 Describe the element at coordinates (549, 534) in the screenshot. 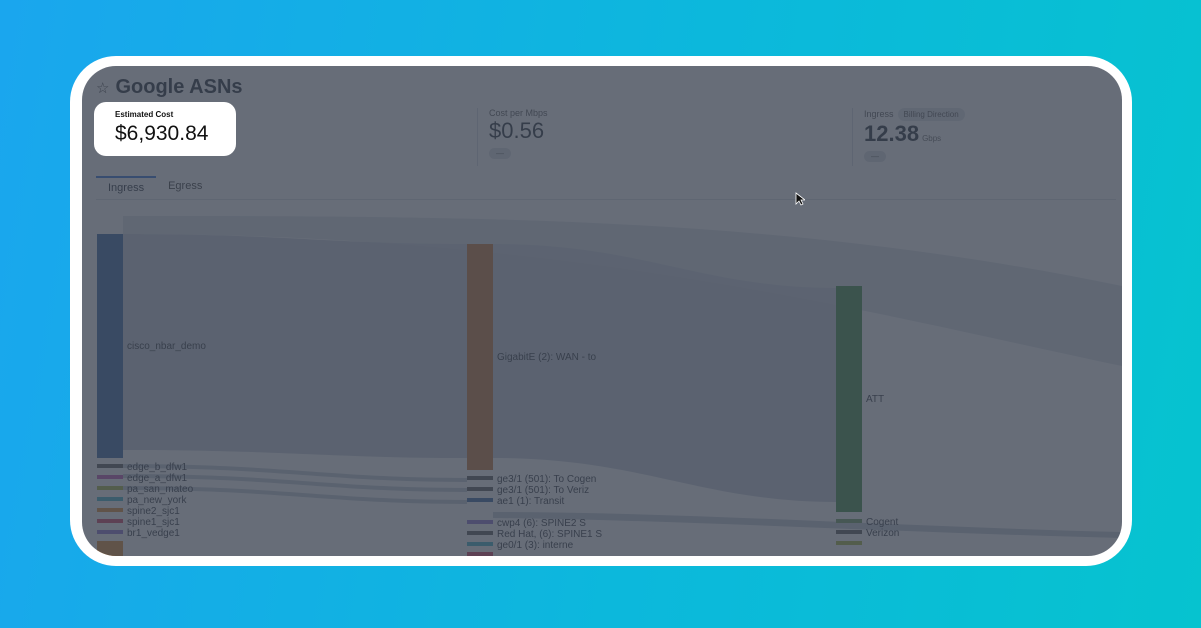

I see `sankey-label-red-hat-spine1: Red Hat, (6): SPINE1 S` at that location.